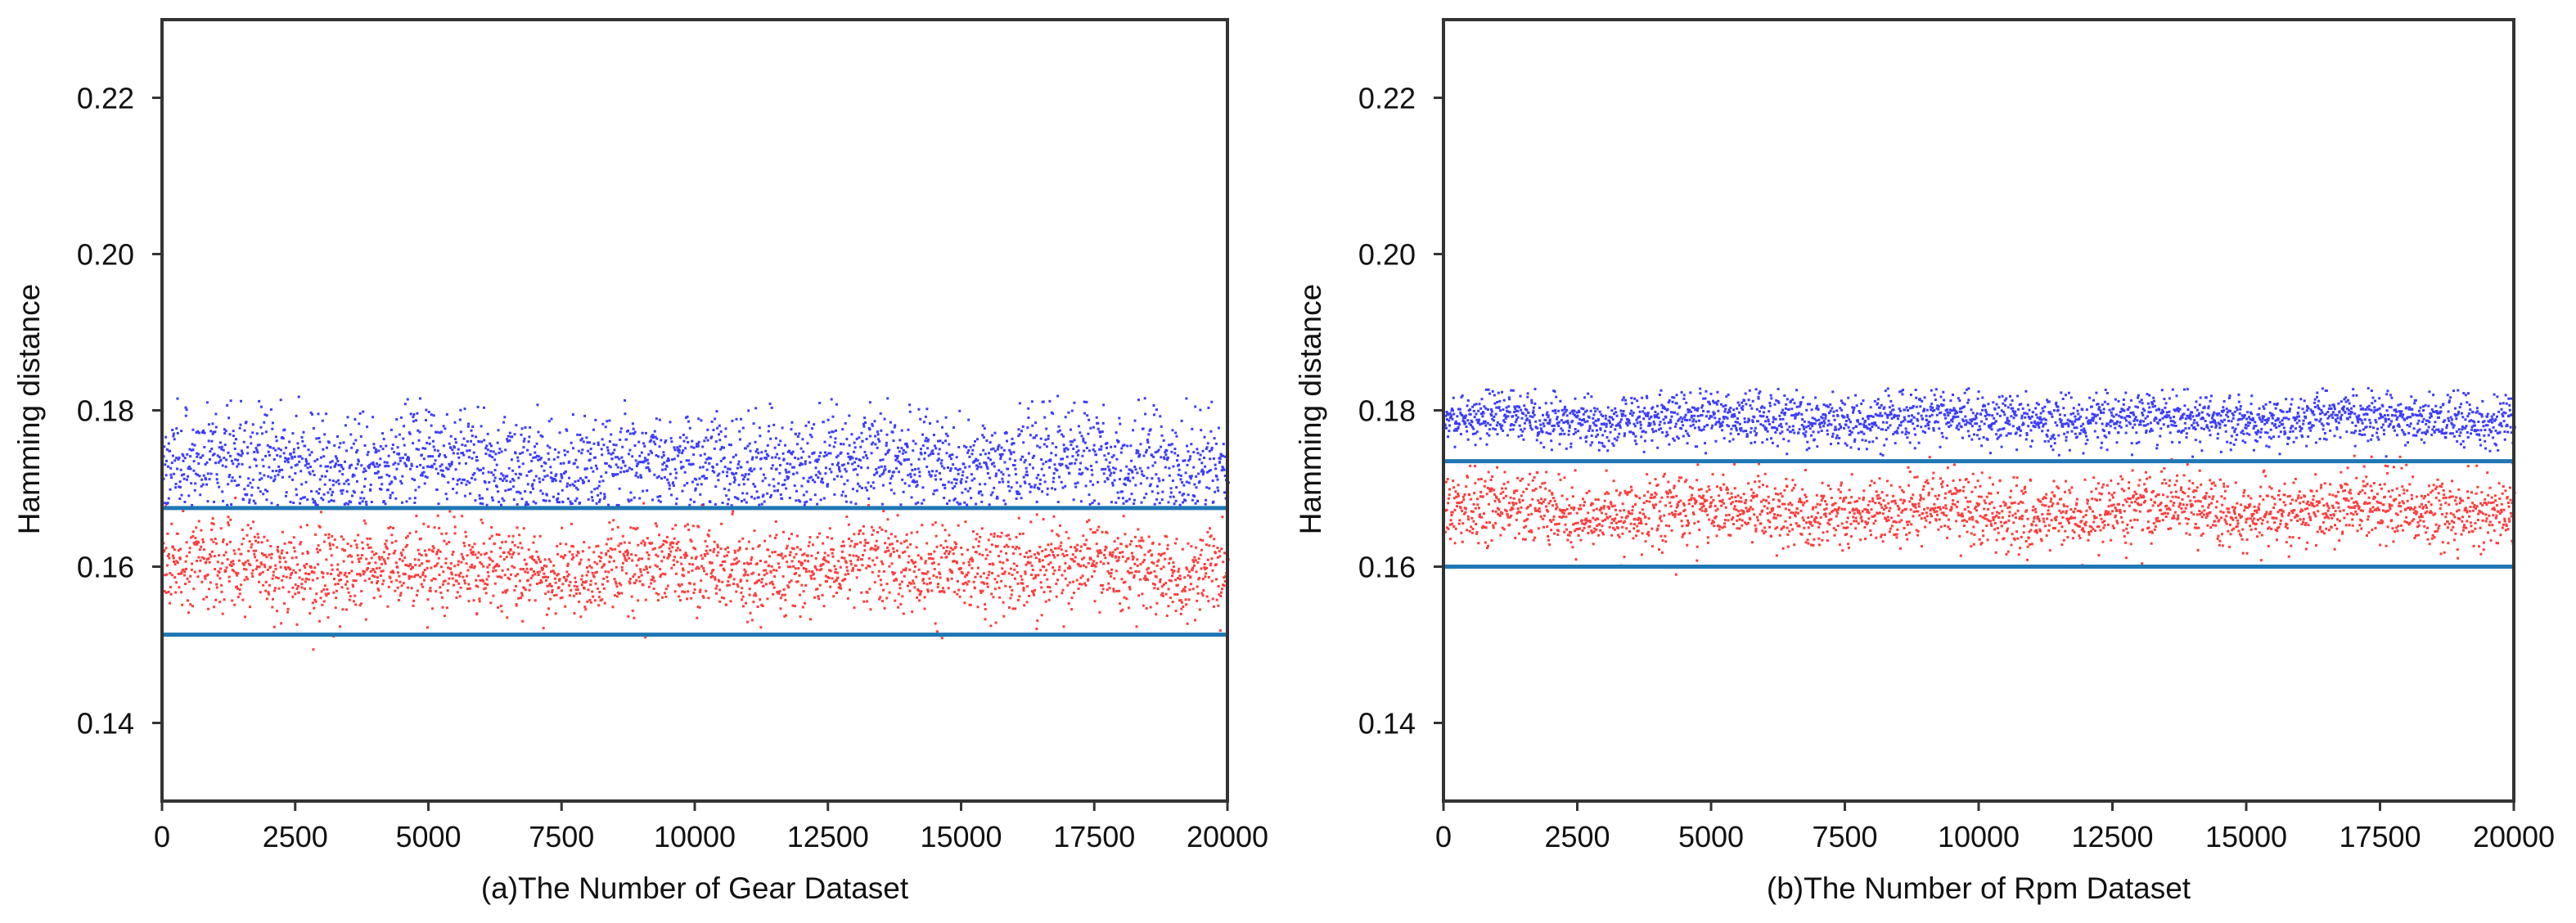 The image size is (2576, 923). Describe the element at coordinates (295, 836) in the screenshot. I see `panel-a-x-tick-label: 2500` at that location.